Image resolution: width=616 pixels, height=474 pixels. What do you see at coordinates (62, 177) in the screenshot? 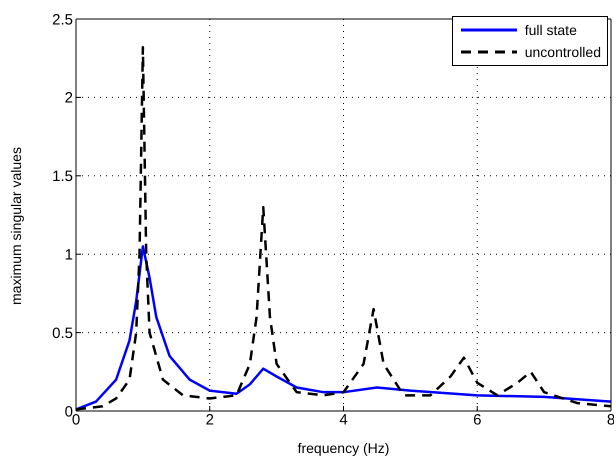
I see `y-tick-label: 1.5` at bounding box center [62, 177].